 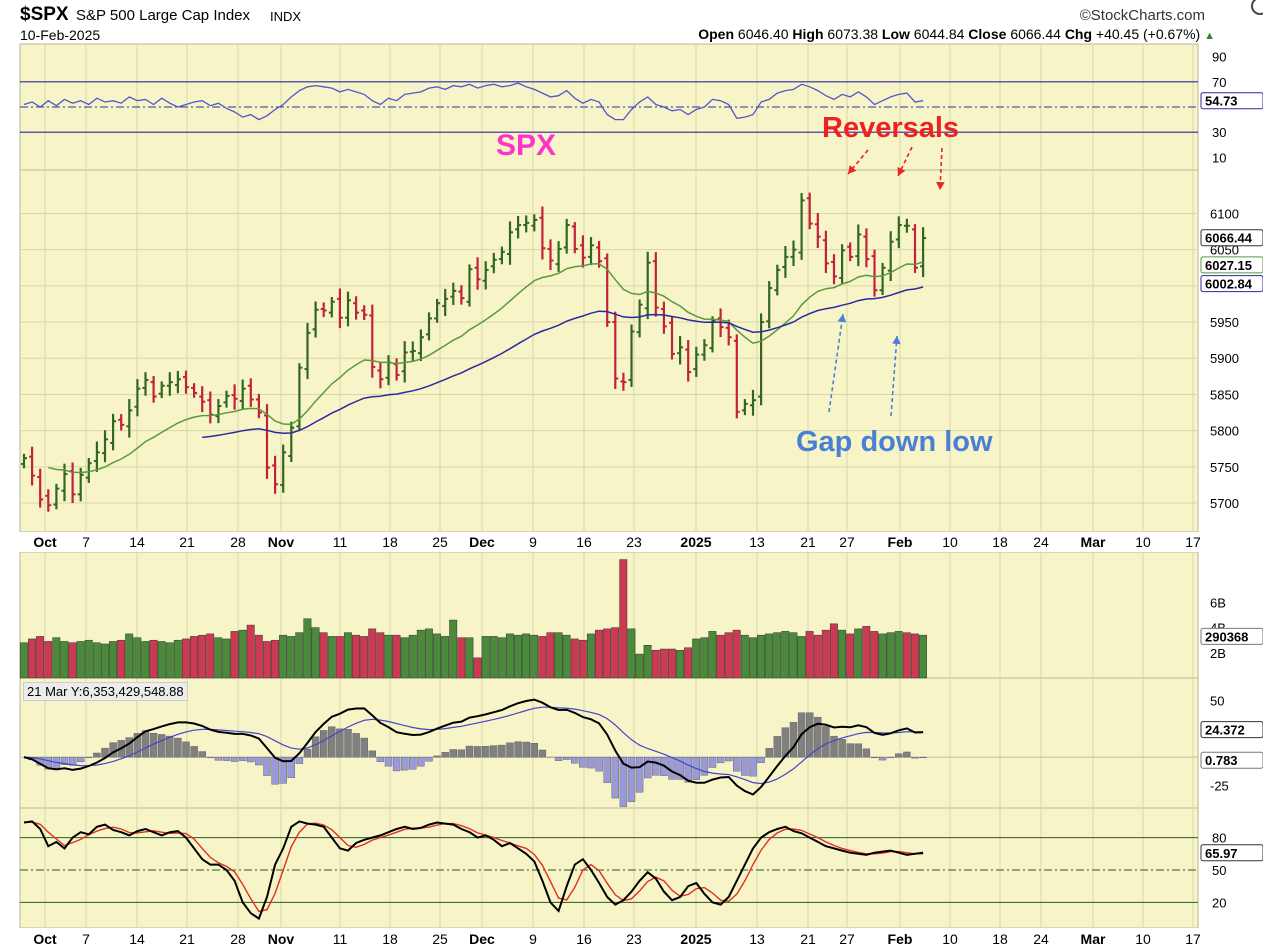 I want to click on x-axis-label-bottom: 21, so click(x=187, y=939).